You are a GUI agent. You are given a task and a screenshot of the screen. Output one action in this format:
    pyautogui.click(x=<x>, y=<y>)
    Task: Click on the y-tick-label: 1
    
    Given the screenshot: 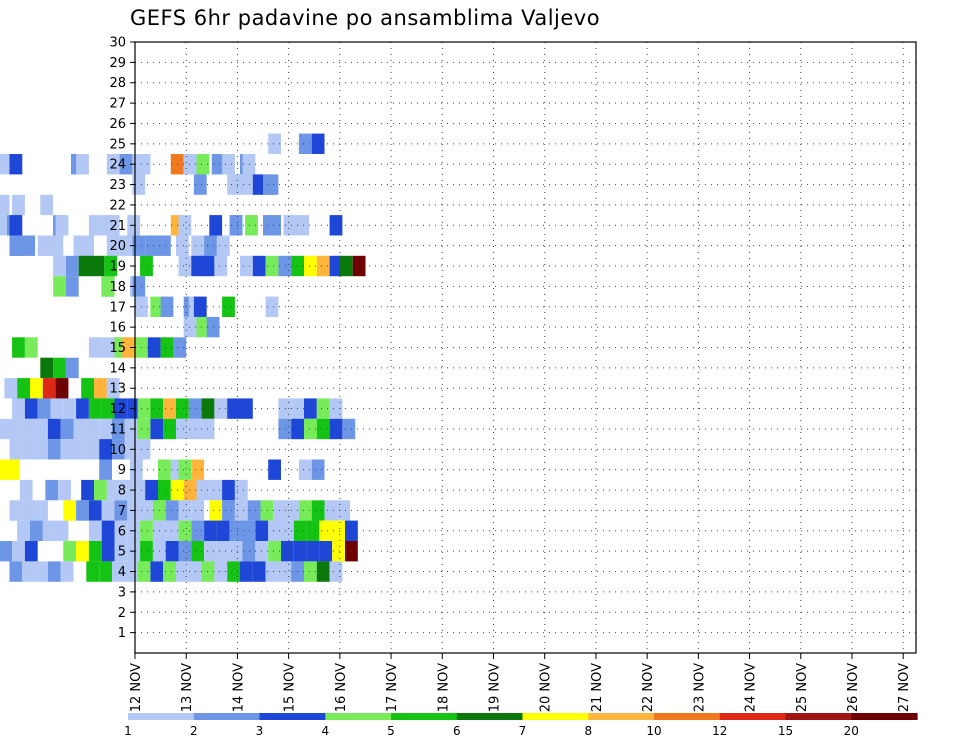 What is the action you would take?
    pyautogui.click(x=122, y=633)
    